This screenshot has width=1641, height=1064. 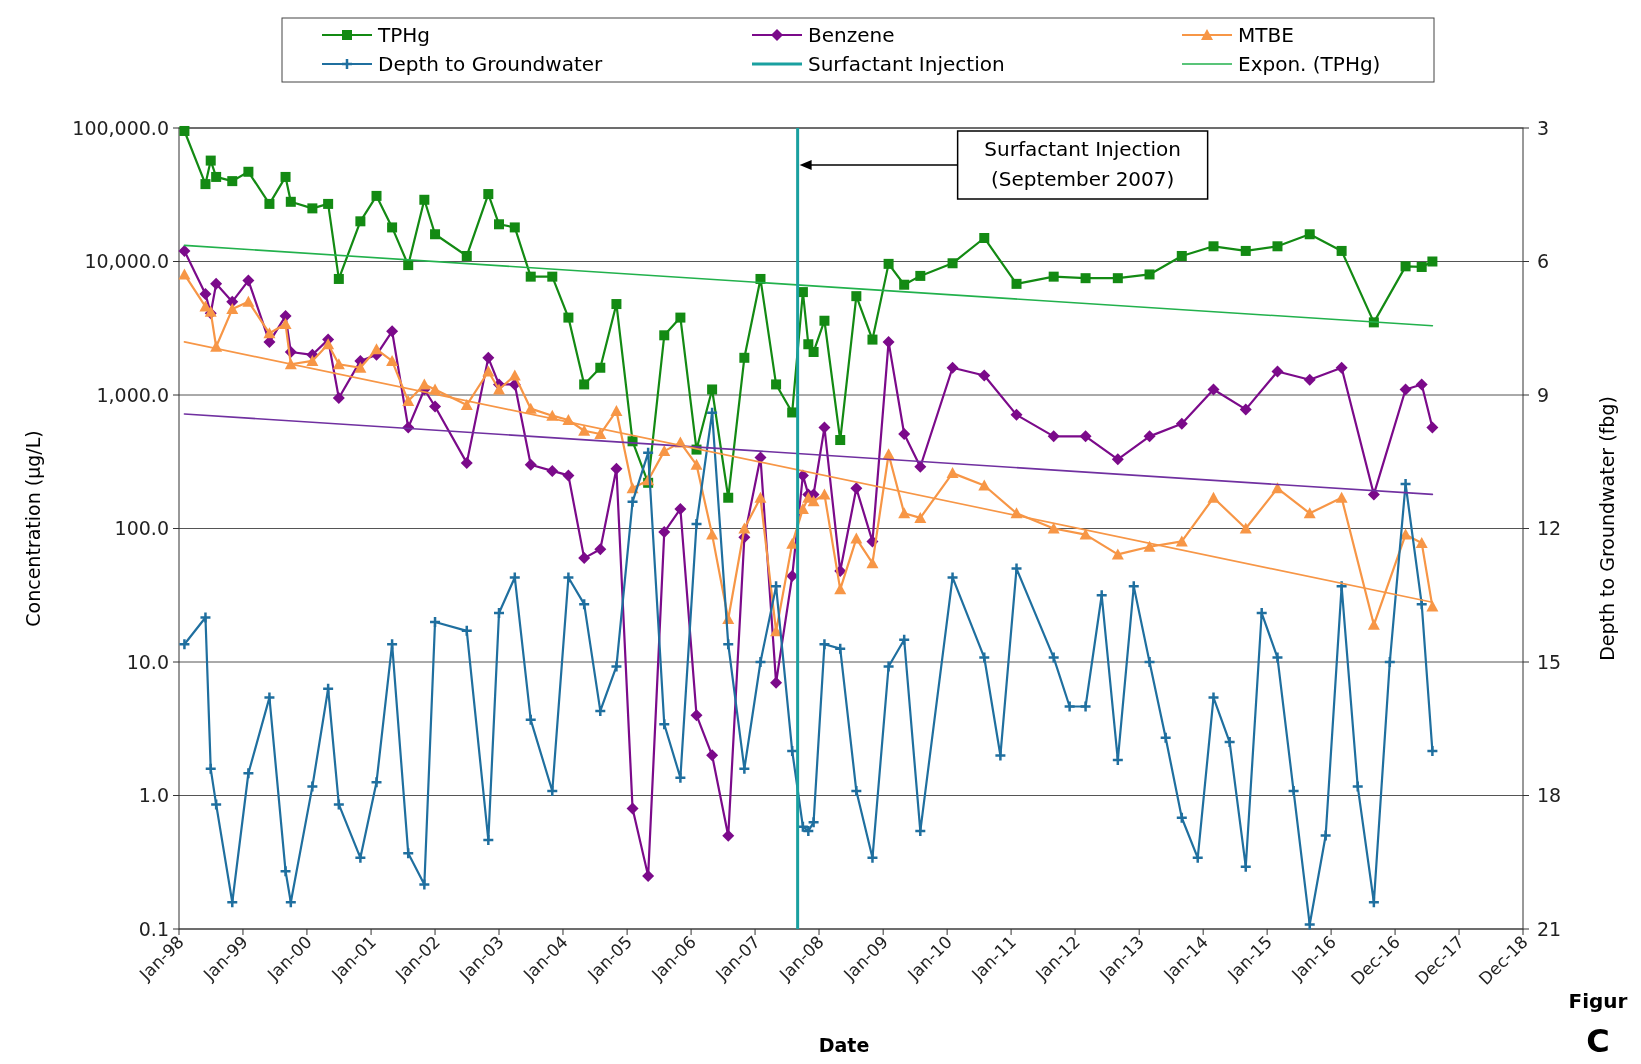 I want to click on y2-tick-label: 15, so click(x=1549, y=661).